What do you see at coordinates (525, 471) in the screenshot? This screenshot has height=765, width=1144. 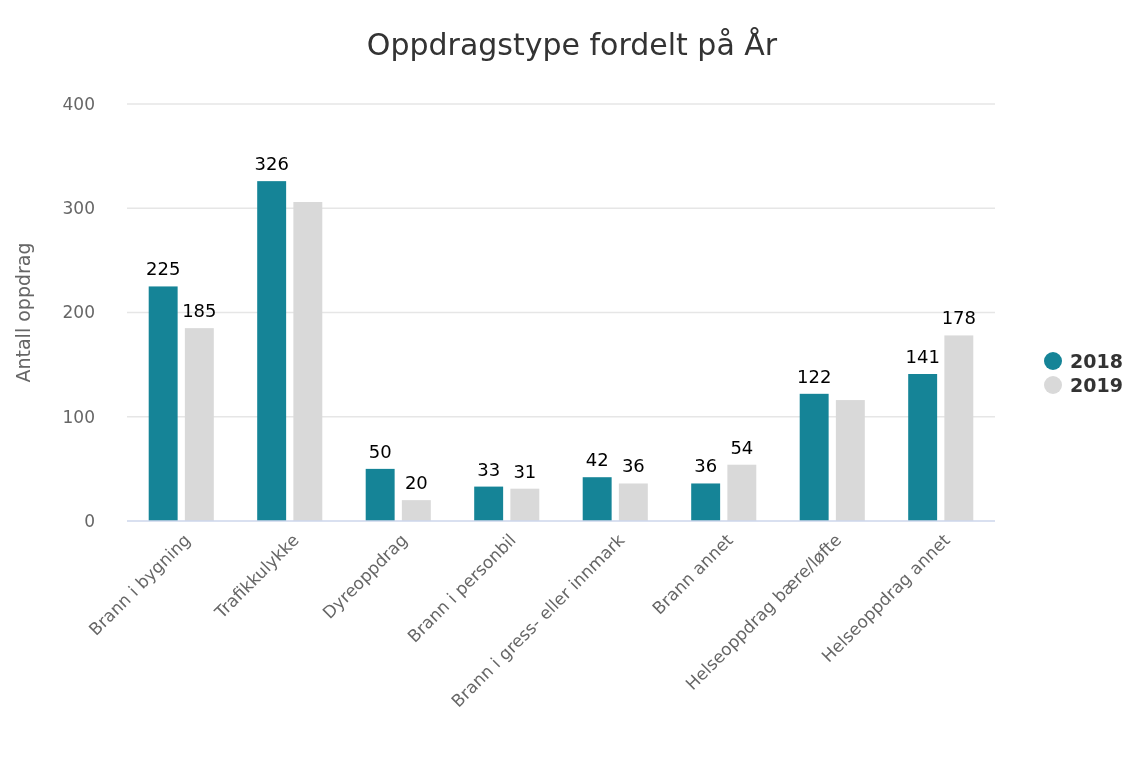 I see `data-label: 31` at bounding box center [525, 471].